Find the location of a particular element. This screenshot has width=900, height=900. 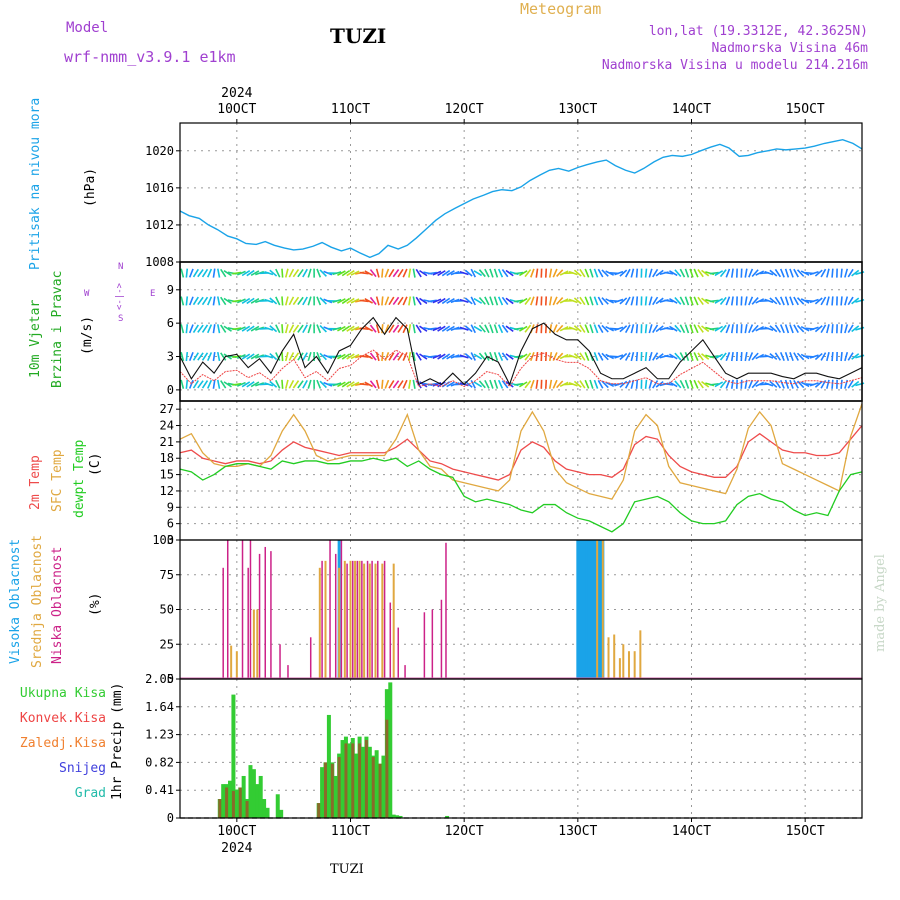

legend-freezing-rain: Zaledj.Kisa is located at coordinates (62, 743).